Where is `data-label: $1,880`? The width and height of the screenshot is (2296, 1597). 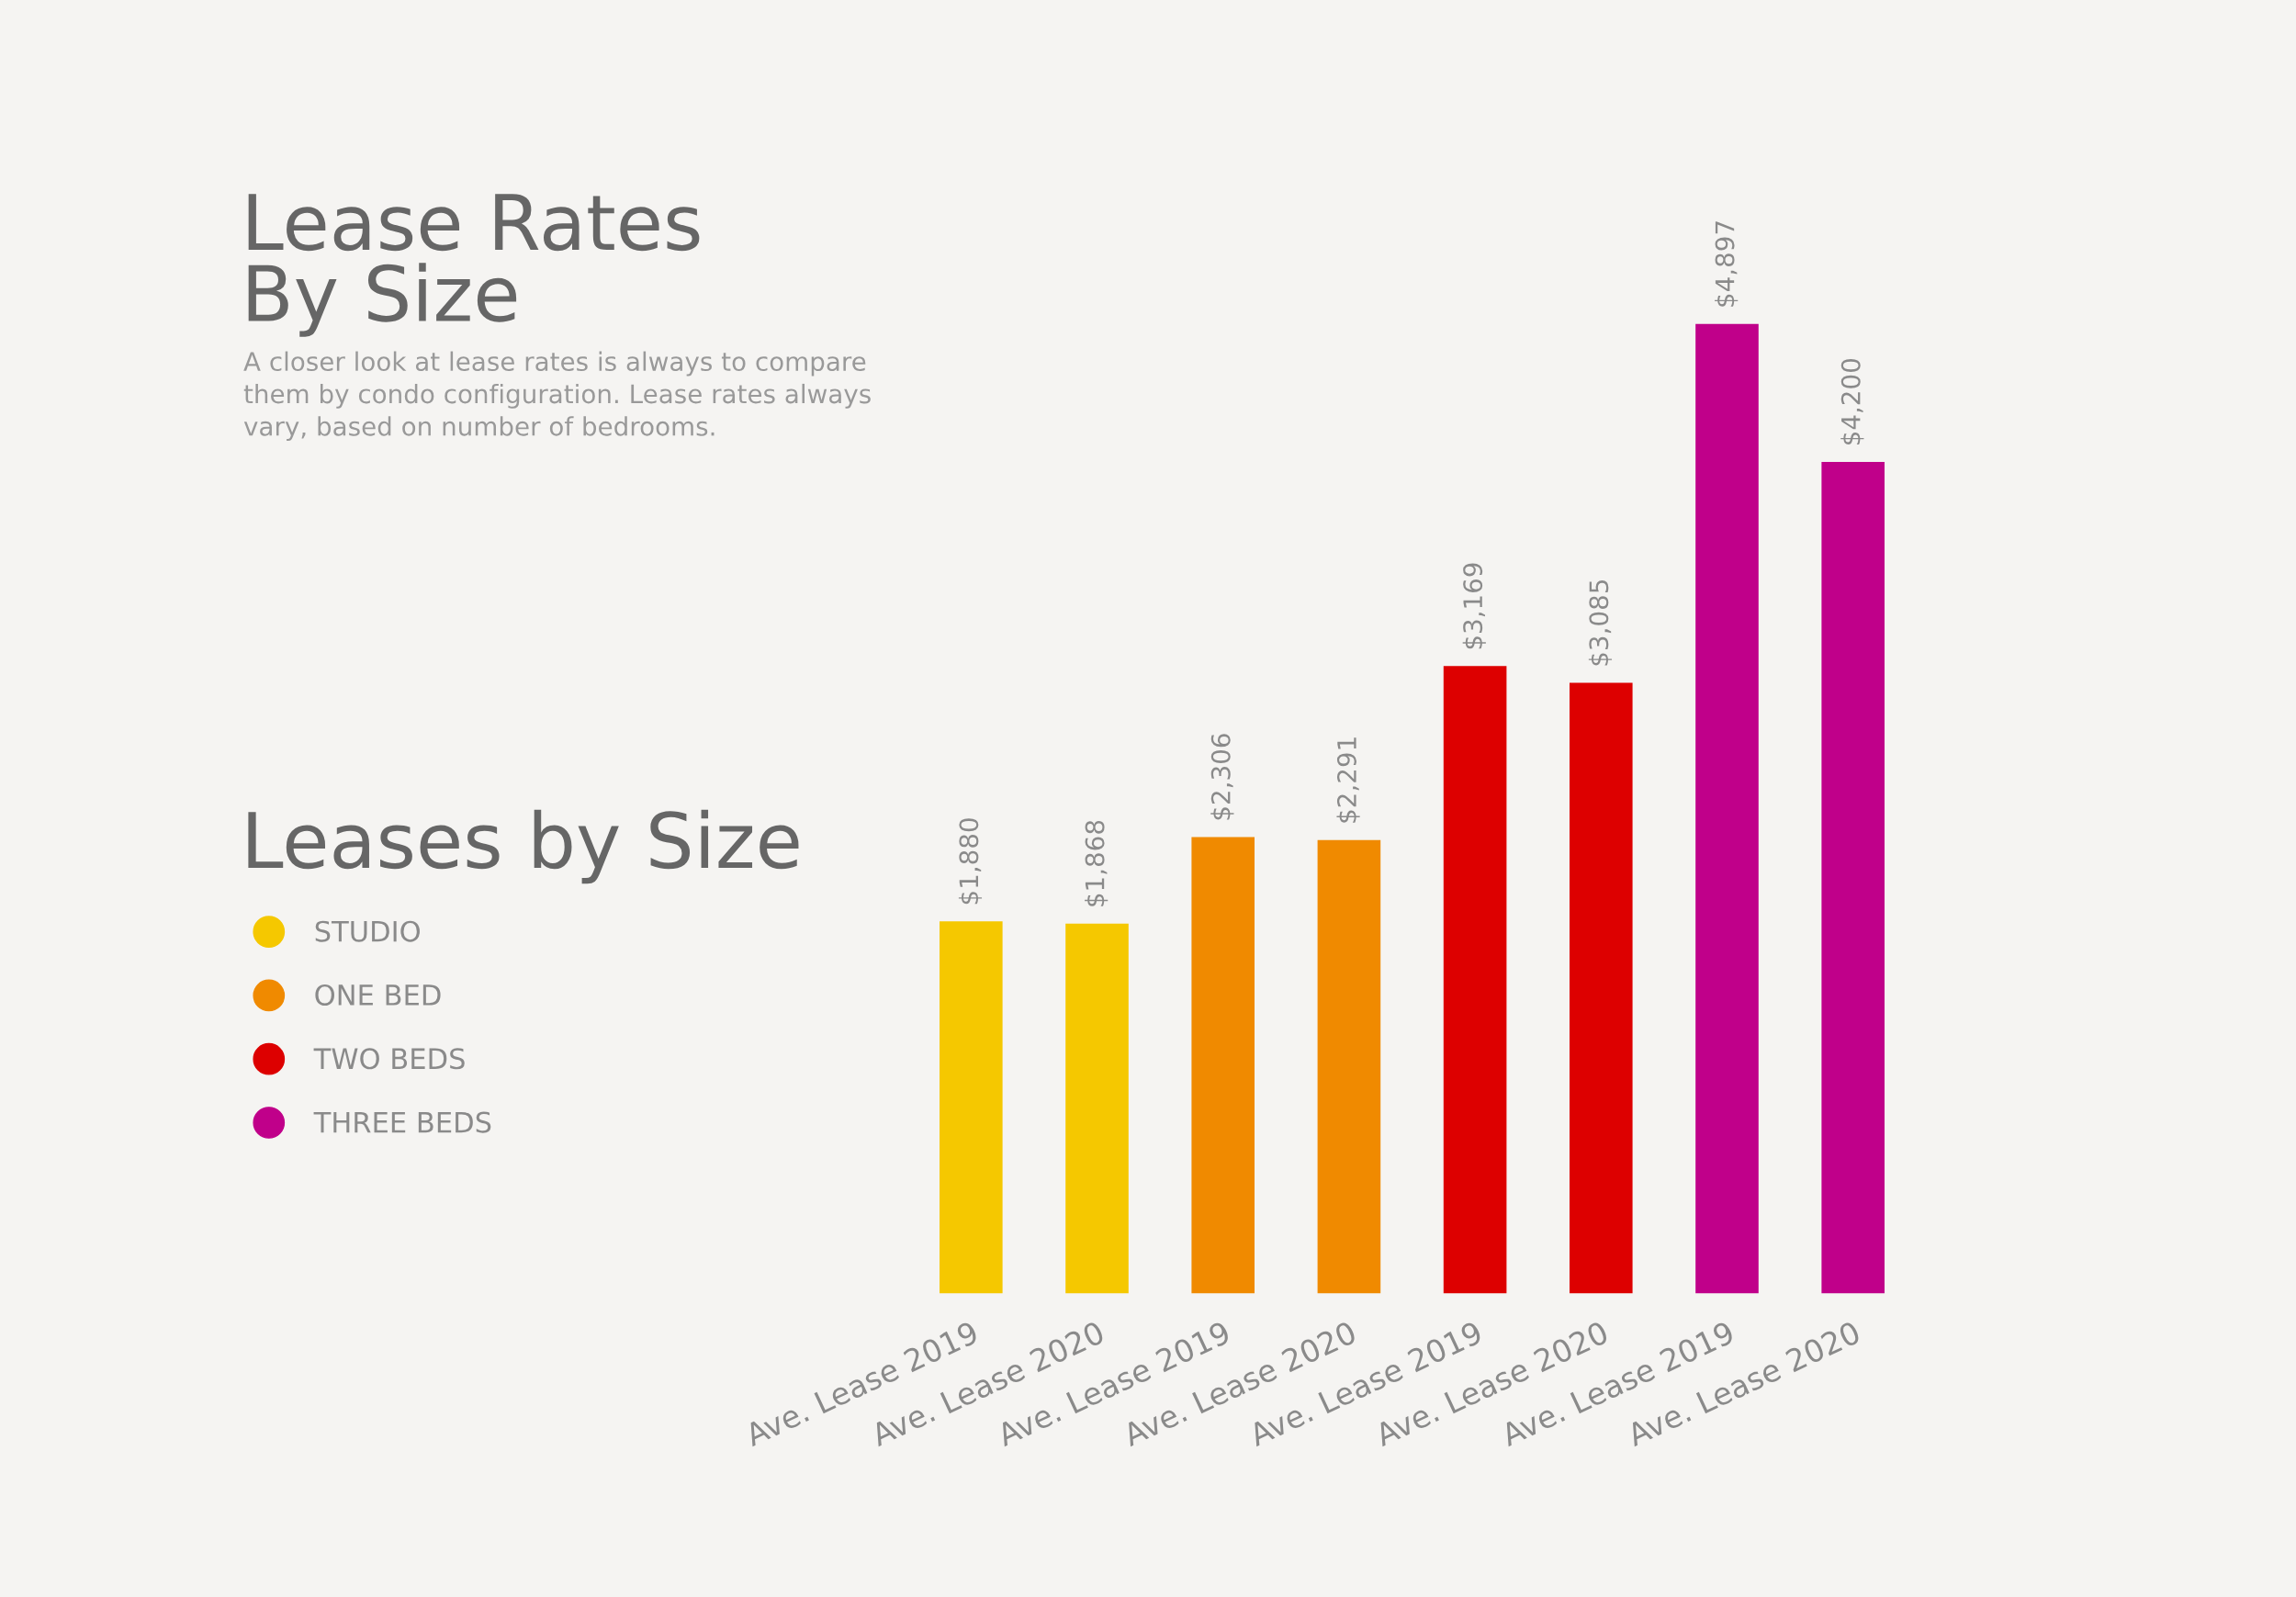 data-label: $1,880 is located at coordinates (971, 861).